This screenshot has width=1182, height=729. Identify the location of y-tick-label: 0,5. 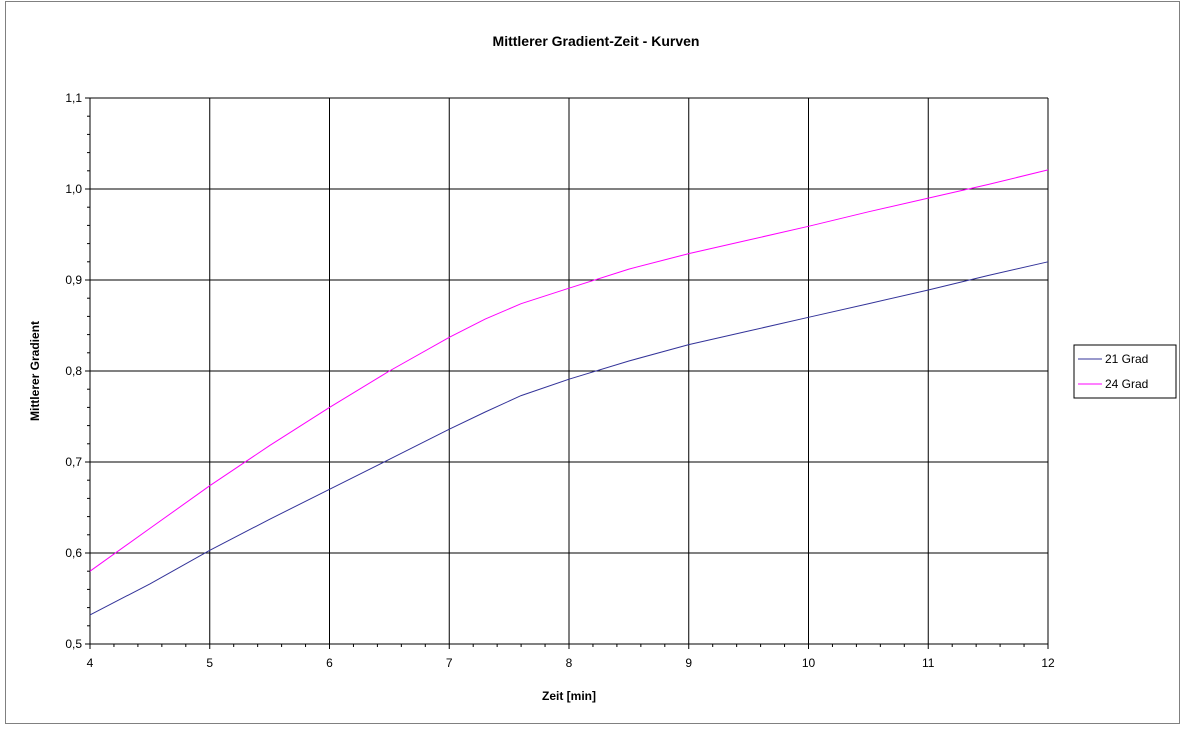
(73, 644).